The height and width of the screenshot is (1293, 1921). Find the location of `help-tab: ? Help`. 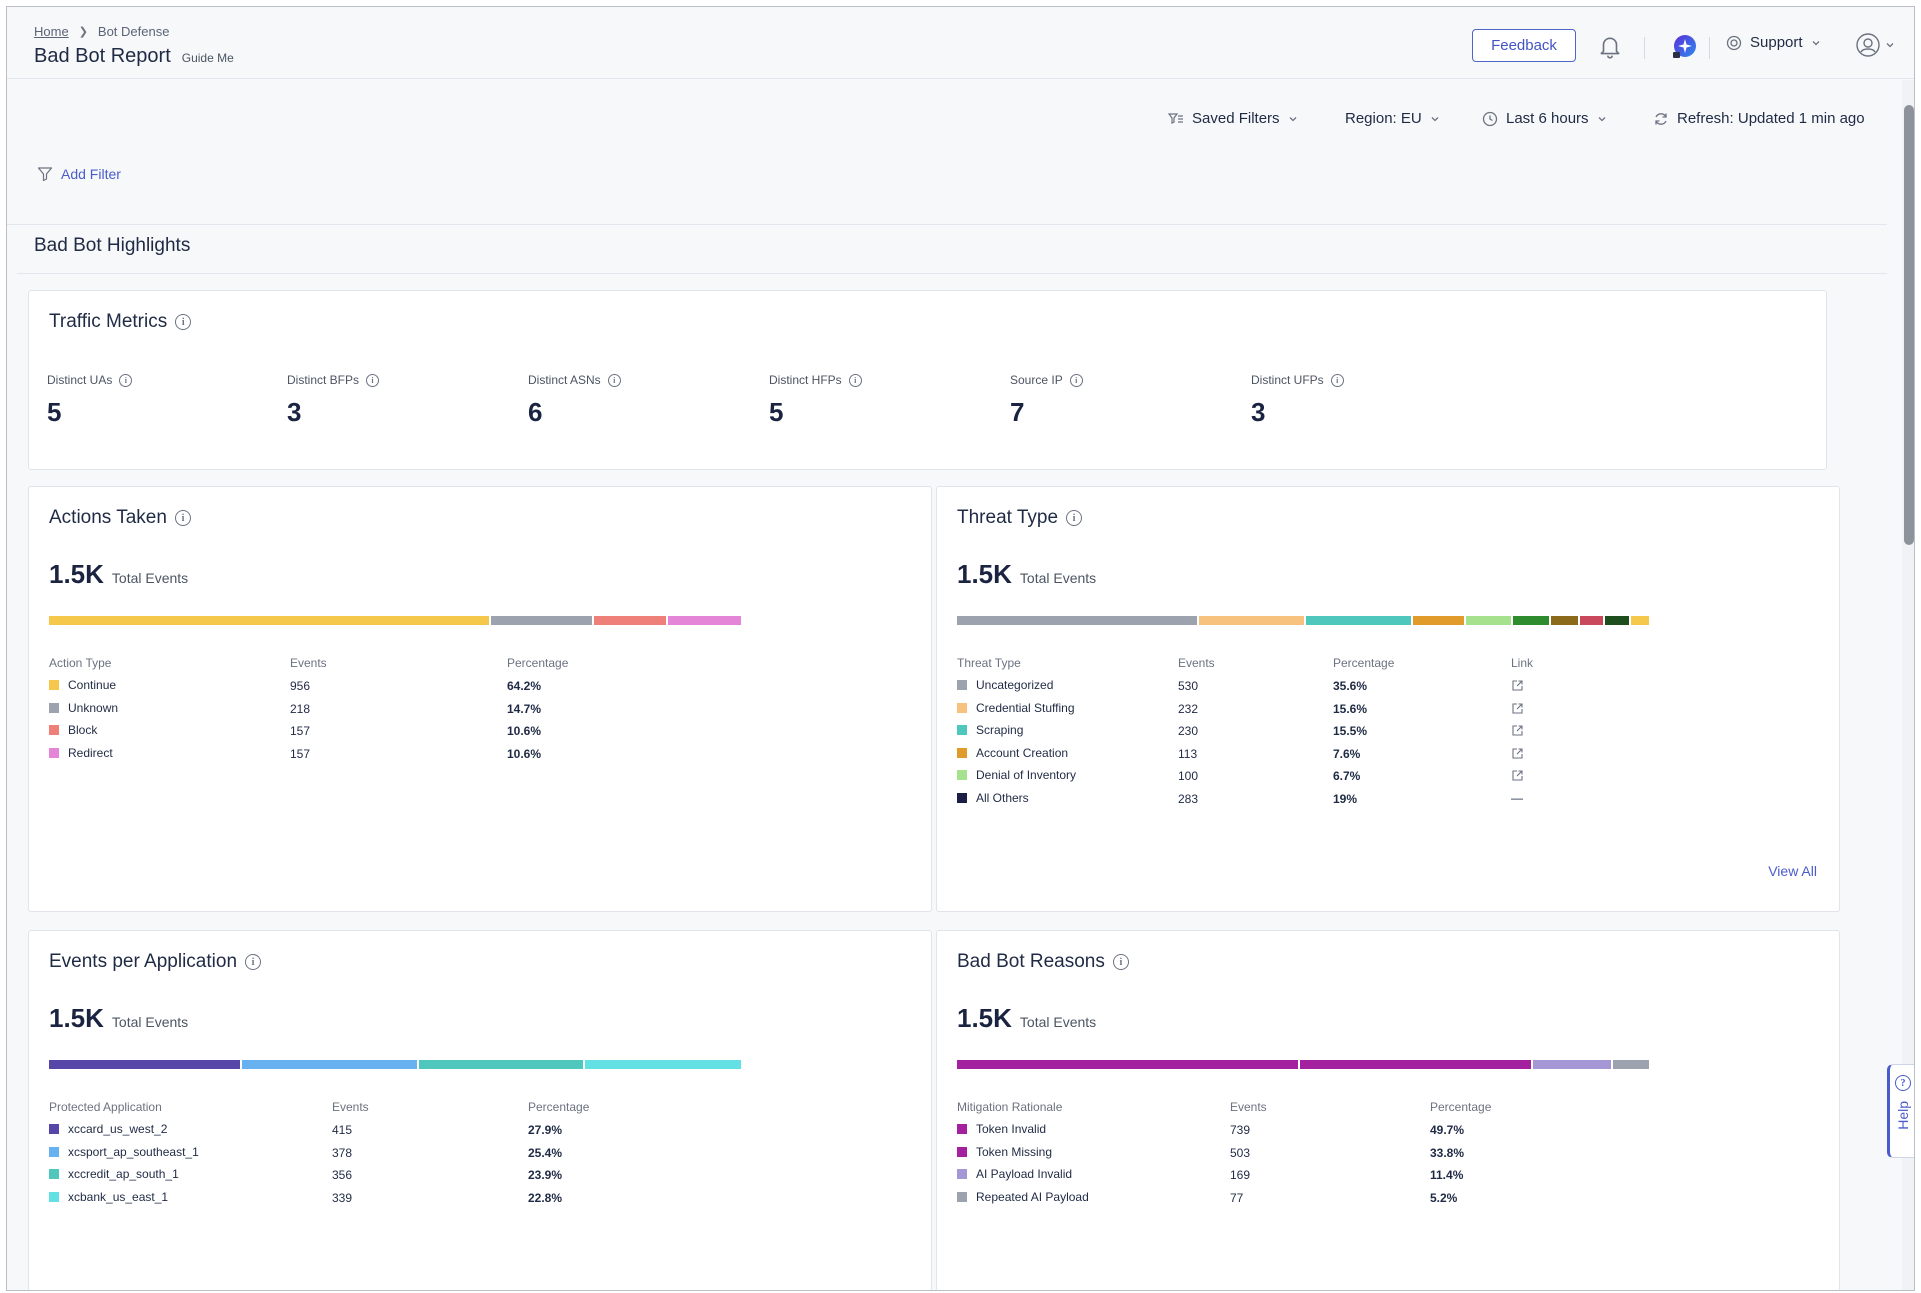

help-tab: ? Help is located at coordinates (1900, 1111).